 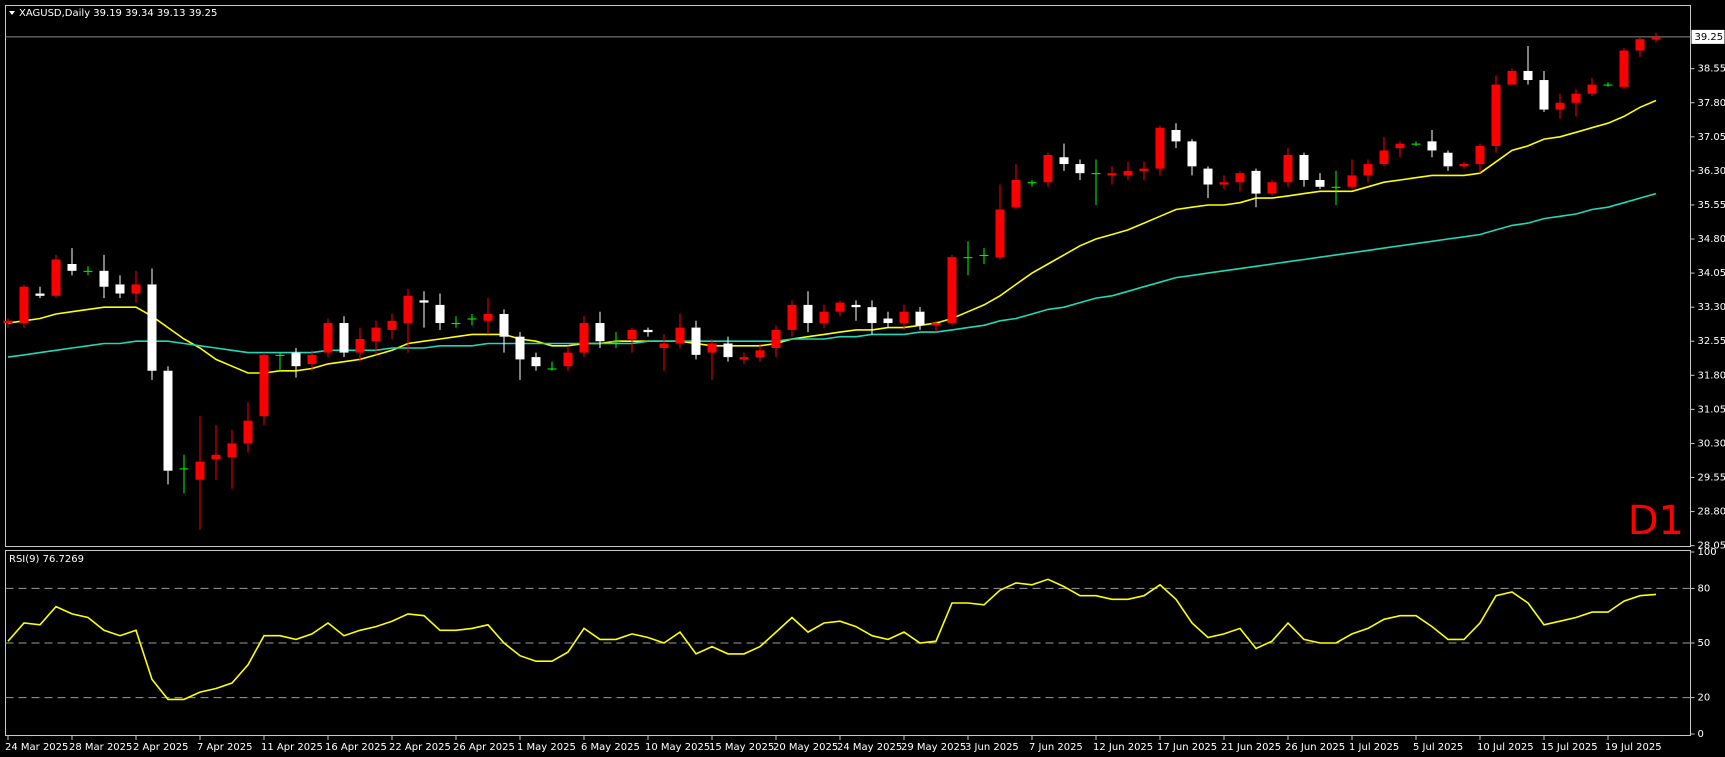 I want to click on rsi-title: RSI(9) 76.7269, so click(x=46, y=559).